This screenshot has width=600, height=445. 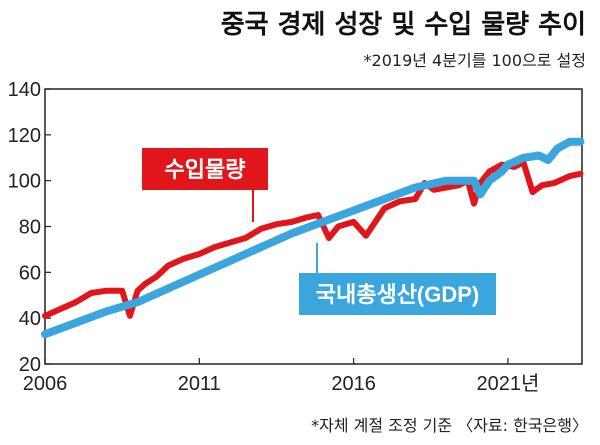 What do you see at coordinates (24, 136) in the screenshot?
I see `y-tick-label: 120` at bounding box center [24, 136].